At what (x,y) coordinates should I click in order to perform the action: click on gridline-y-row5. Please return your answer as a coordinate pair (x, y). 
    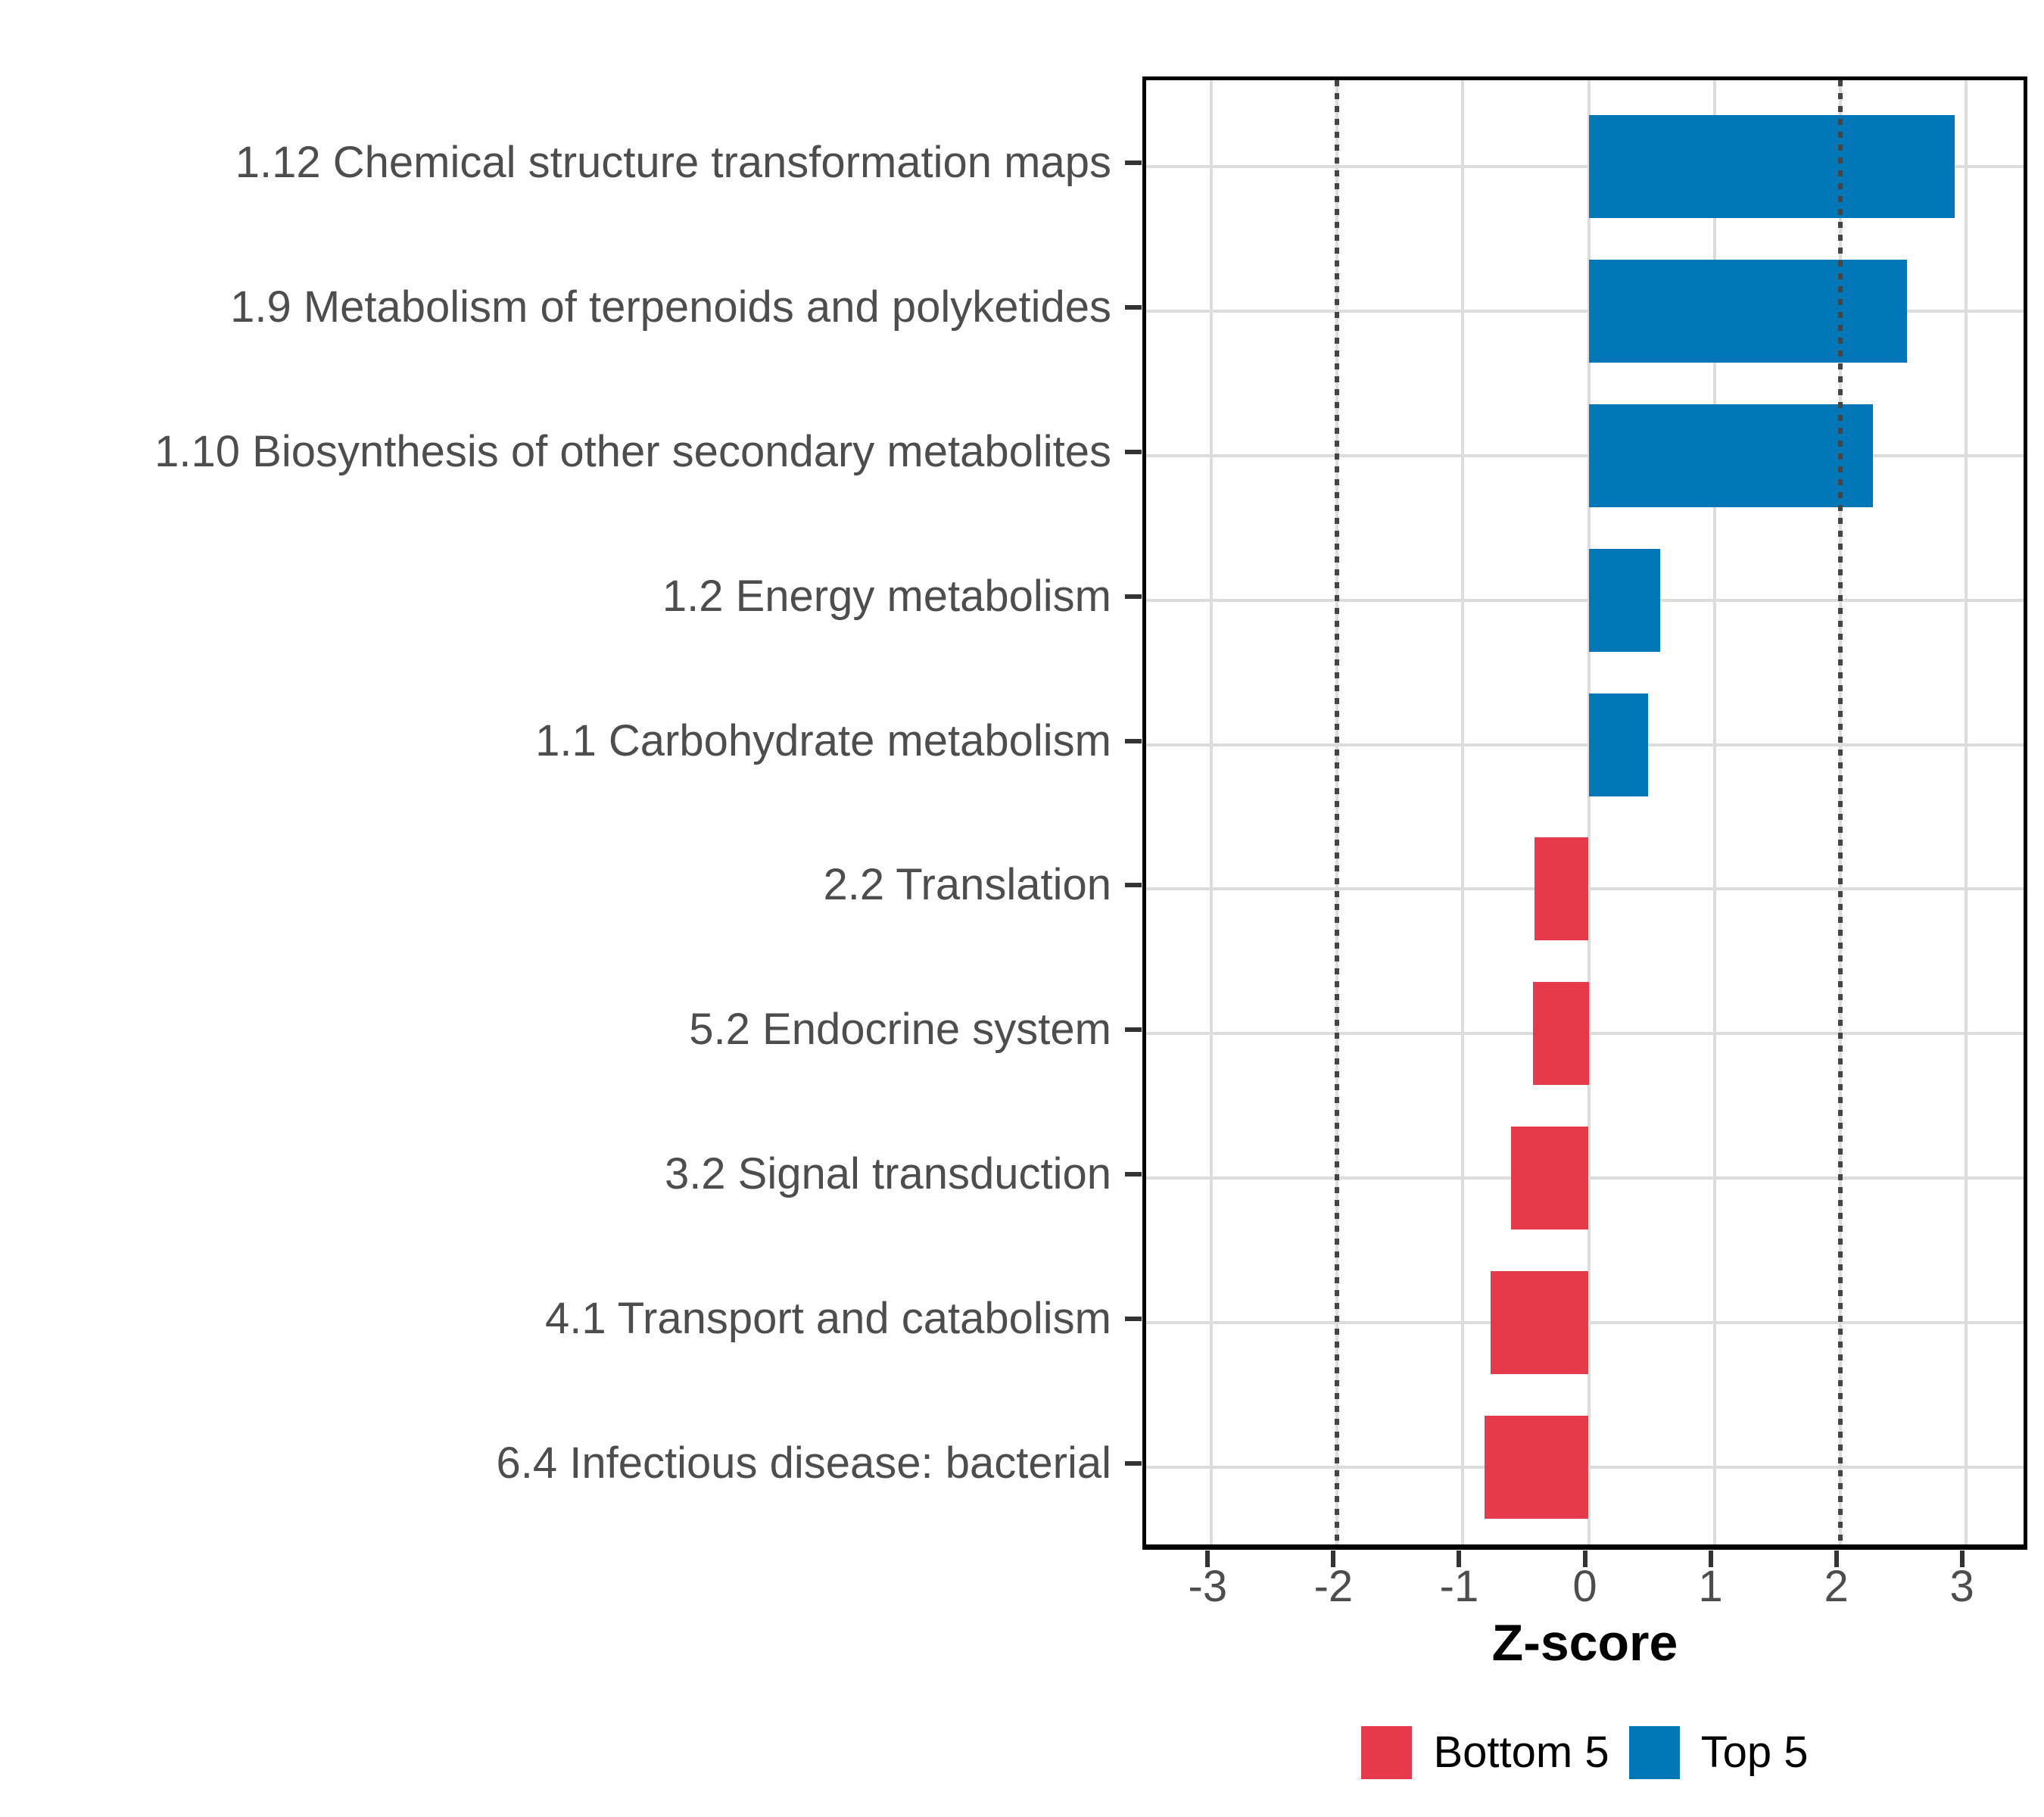
    Looking at the image, I should click on (1585, 744).